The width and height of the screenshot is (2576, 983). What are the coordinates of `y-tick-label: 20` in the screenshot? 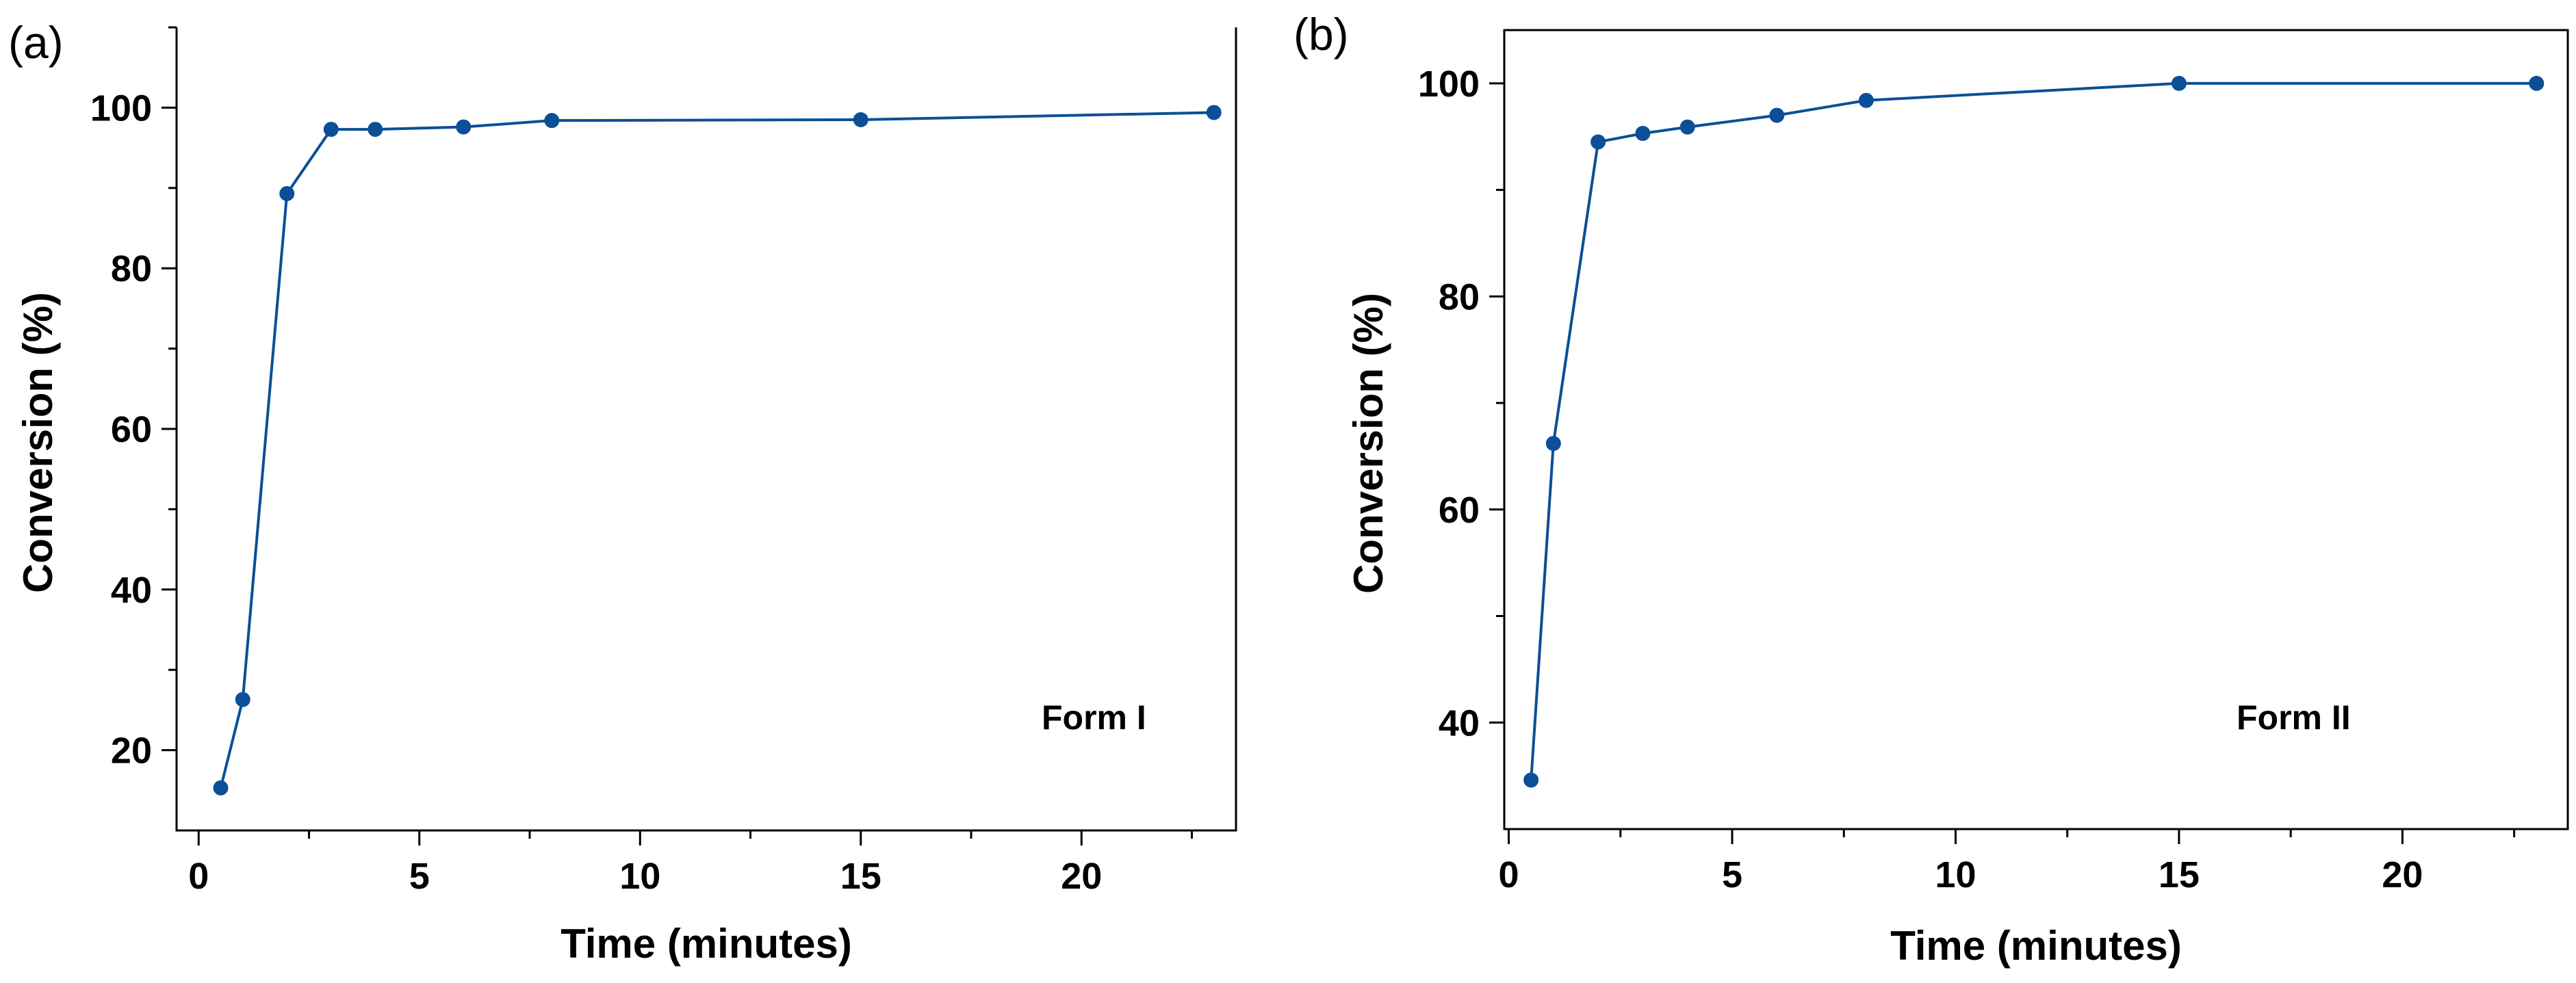 It's located at (131, 751).